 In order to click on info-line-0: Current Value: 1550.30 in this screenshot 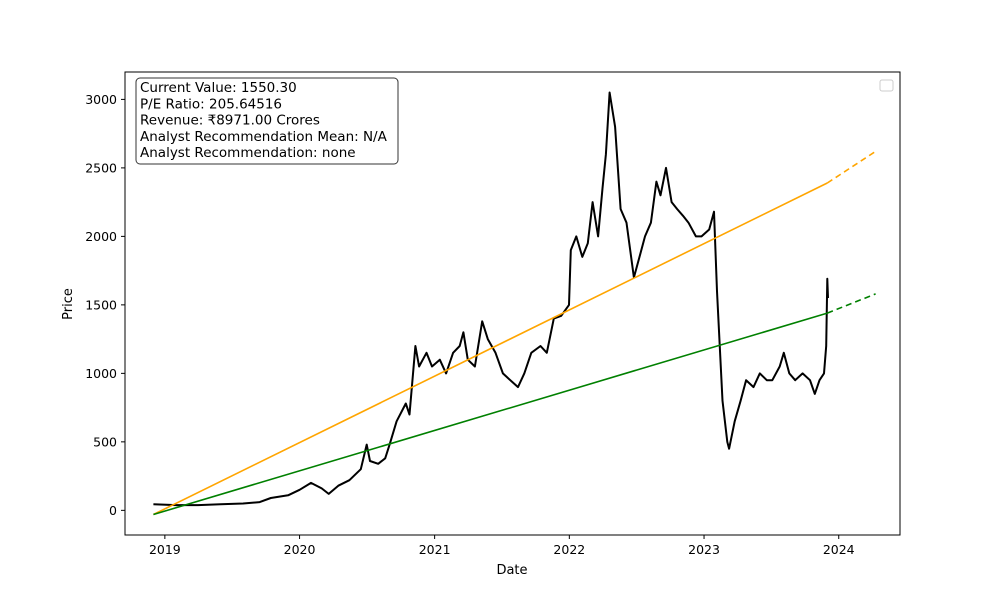, I will do `click(218, 88)`.